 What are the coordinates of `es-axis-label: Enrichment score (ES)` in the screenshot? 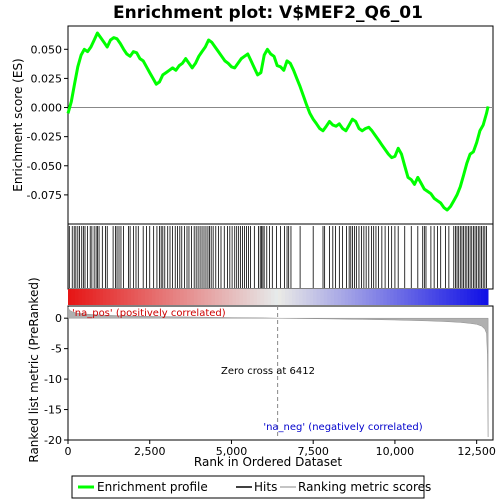 It's located at (18, 124).